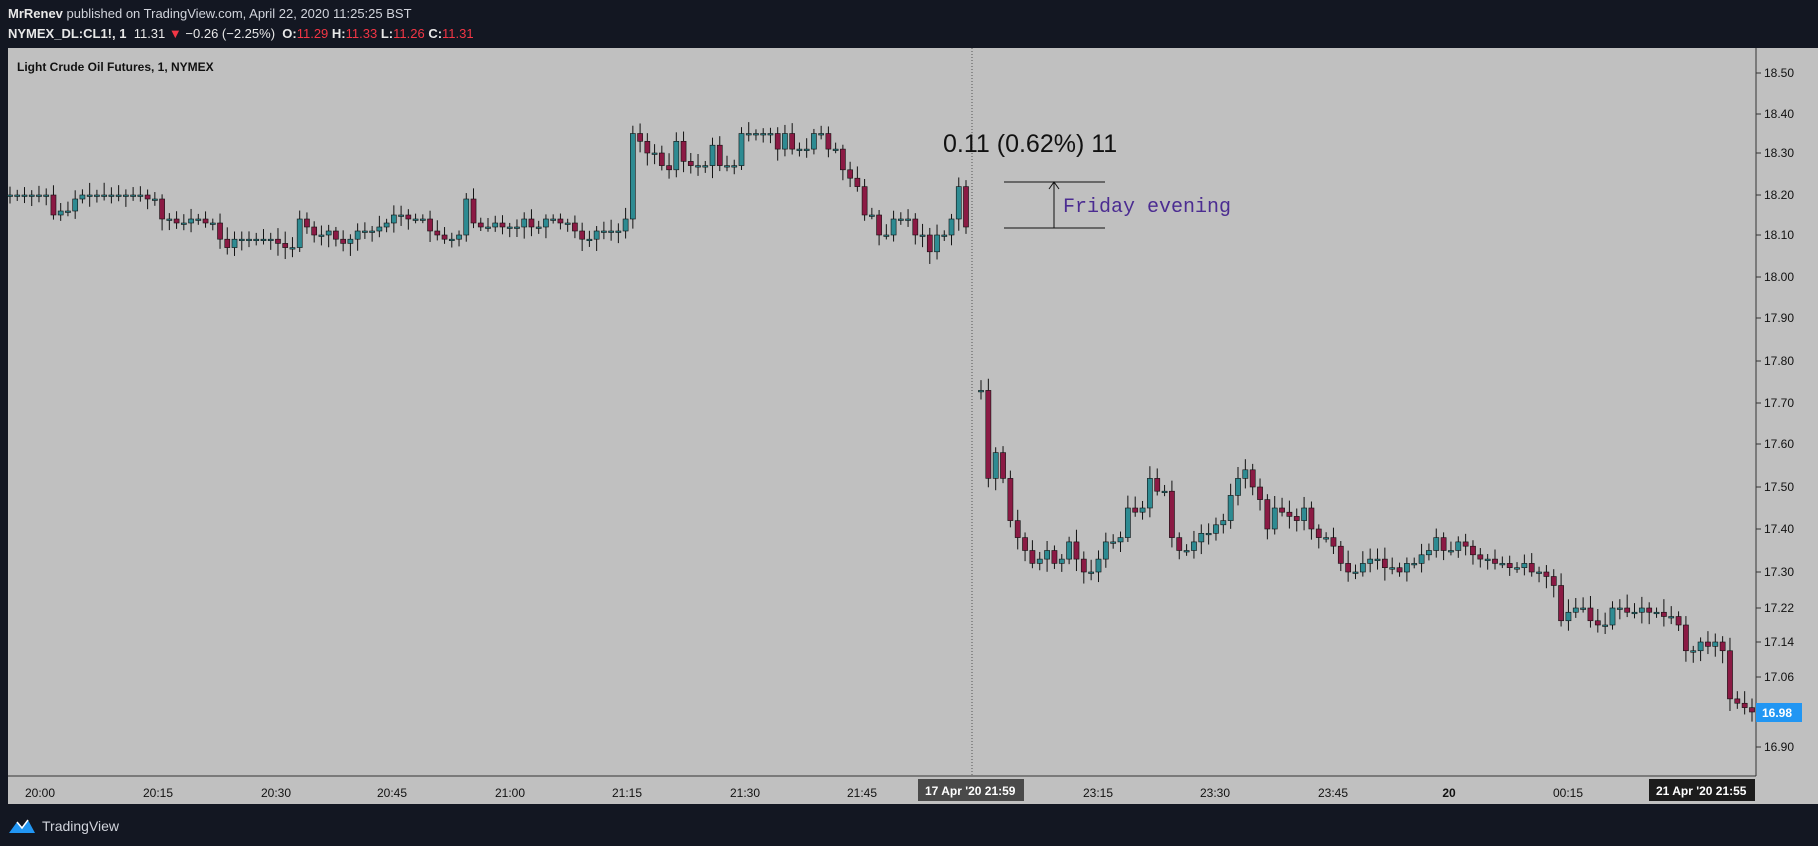  I want to click on change-value: −0.26 (−2.25%), so click(230, 33).